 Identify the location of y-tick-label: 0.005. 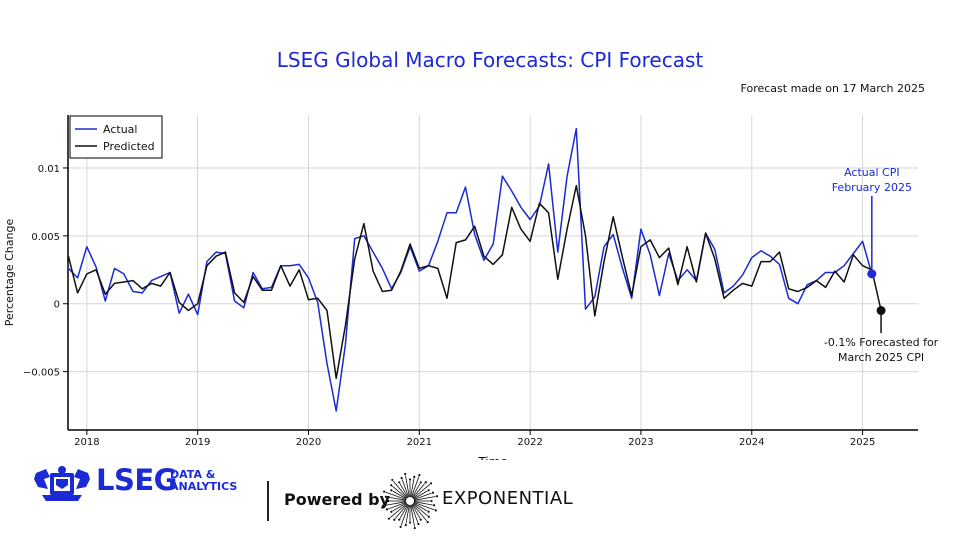
(45, 237).